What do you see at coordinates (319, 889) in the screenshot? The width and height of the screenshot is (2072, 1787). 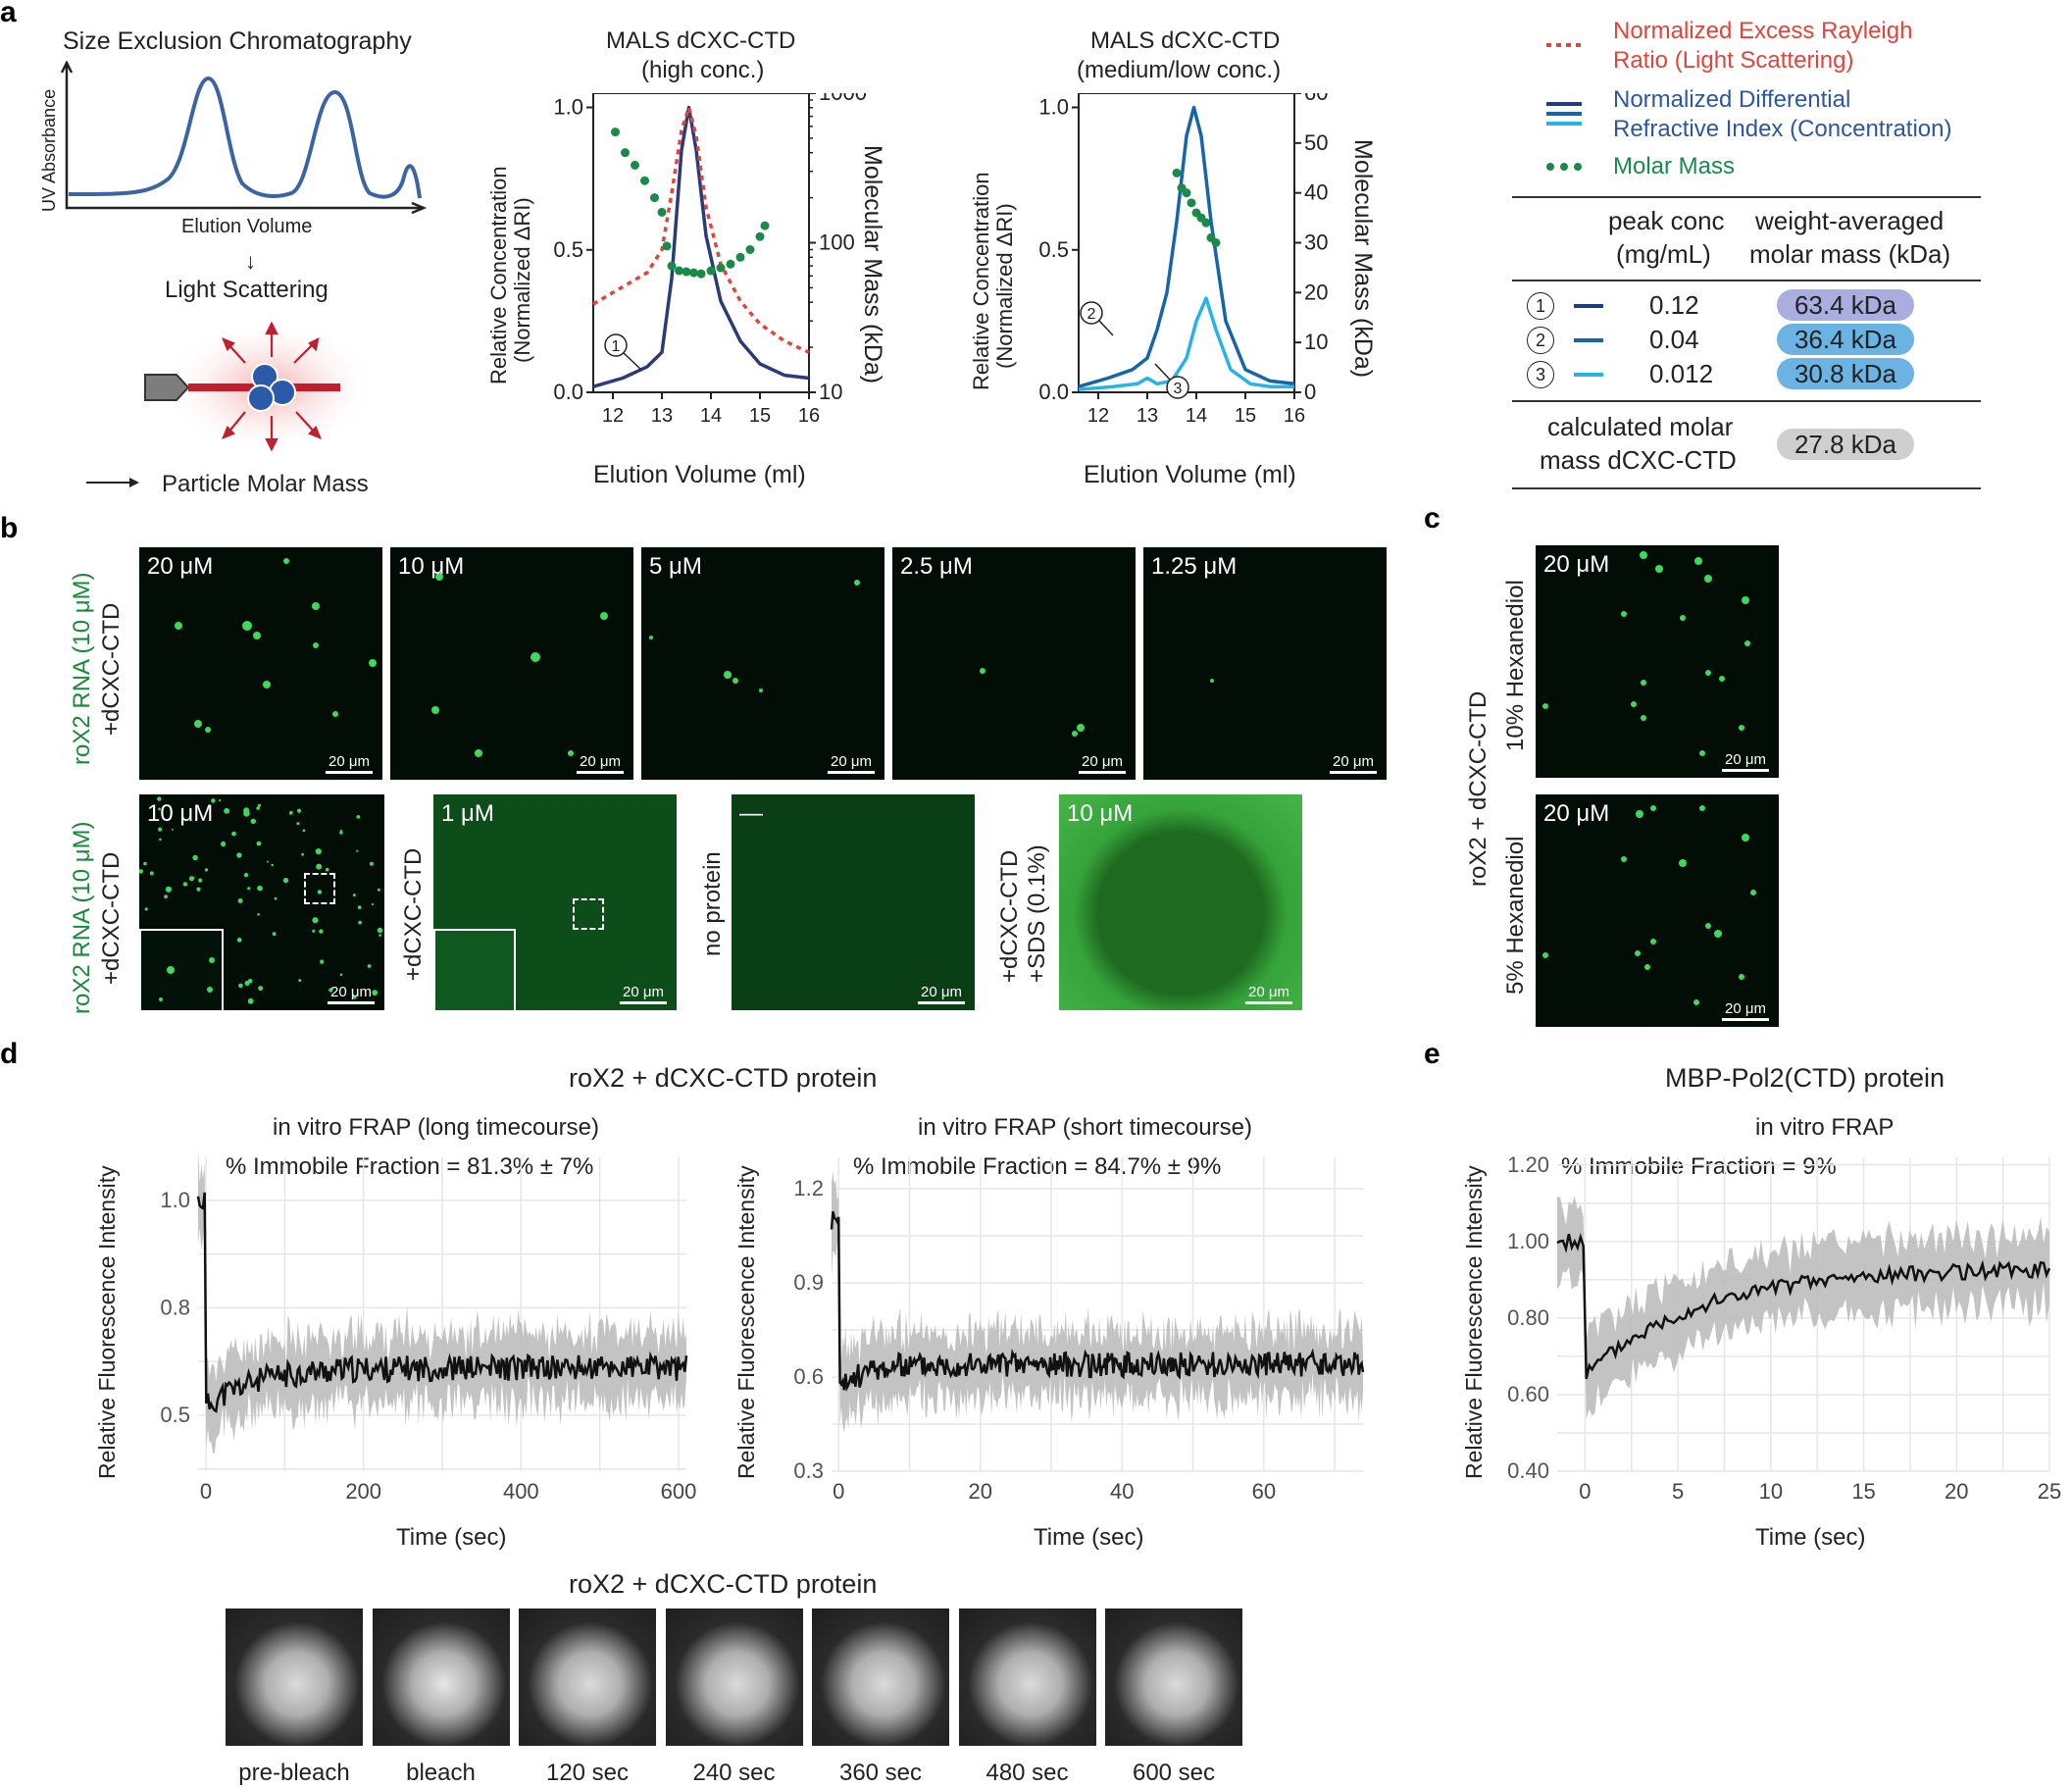 I see `micro-b6-roi-box` at bounding box center [319, 889].